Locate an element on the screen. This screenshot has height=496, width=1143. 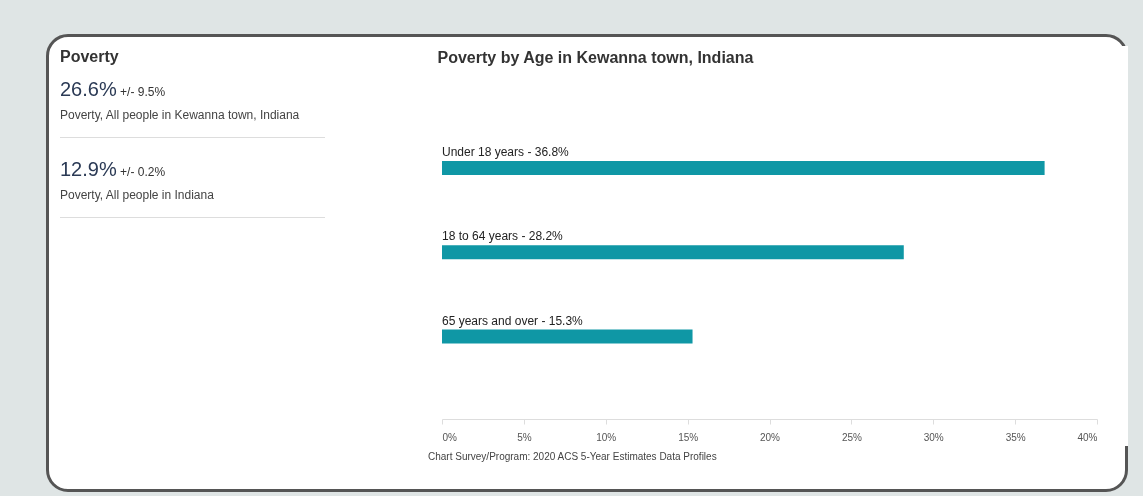
text: Poverty, All people in Indiana is located at coordinates (137, 195).